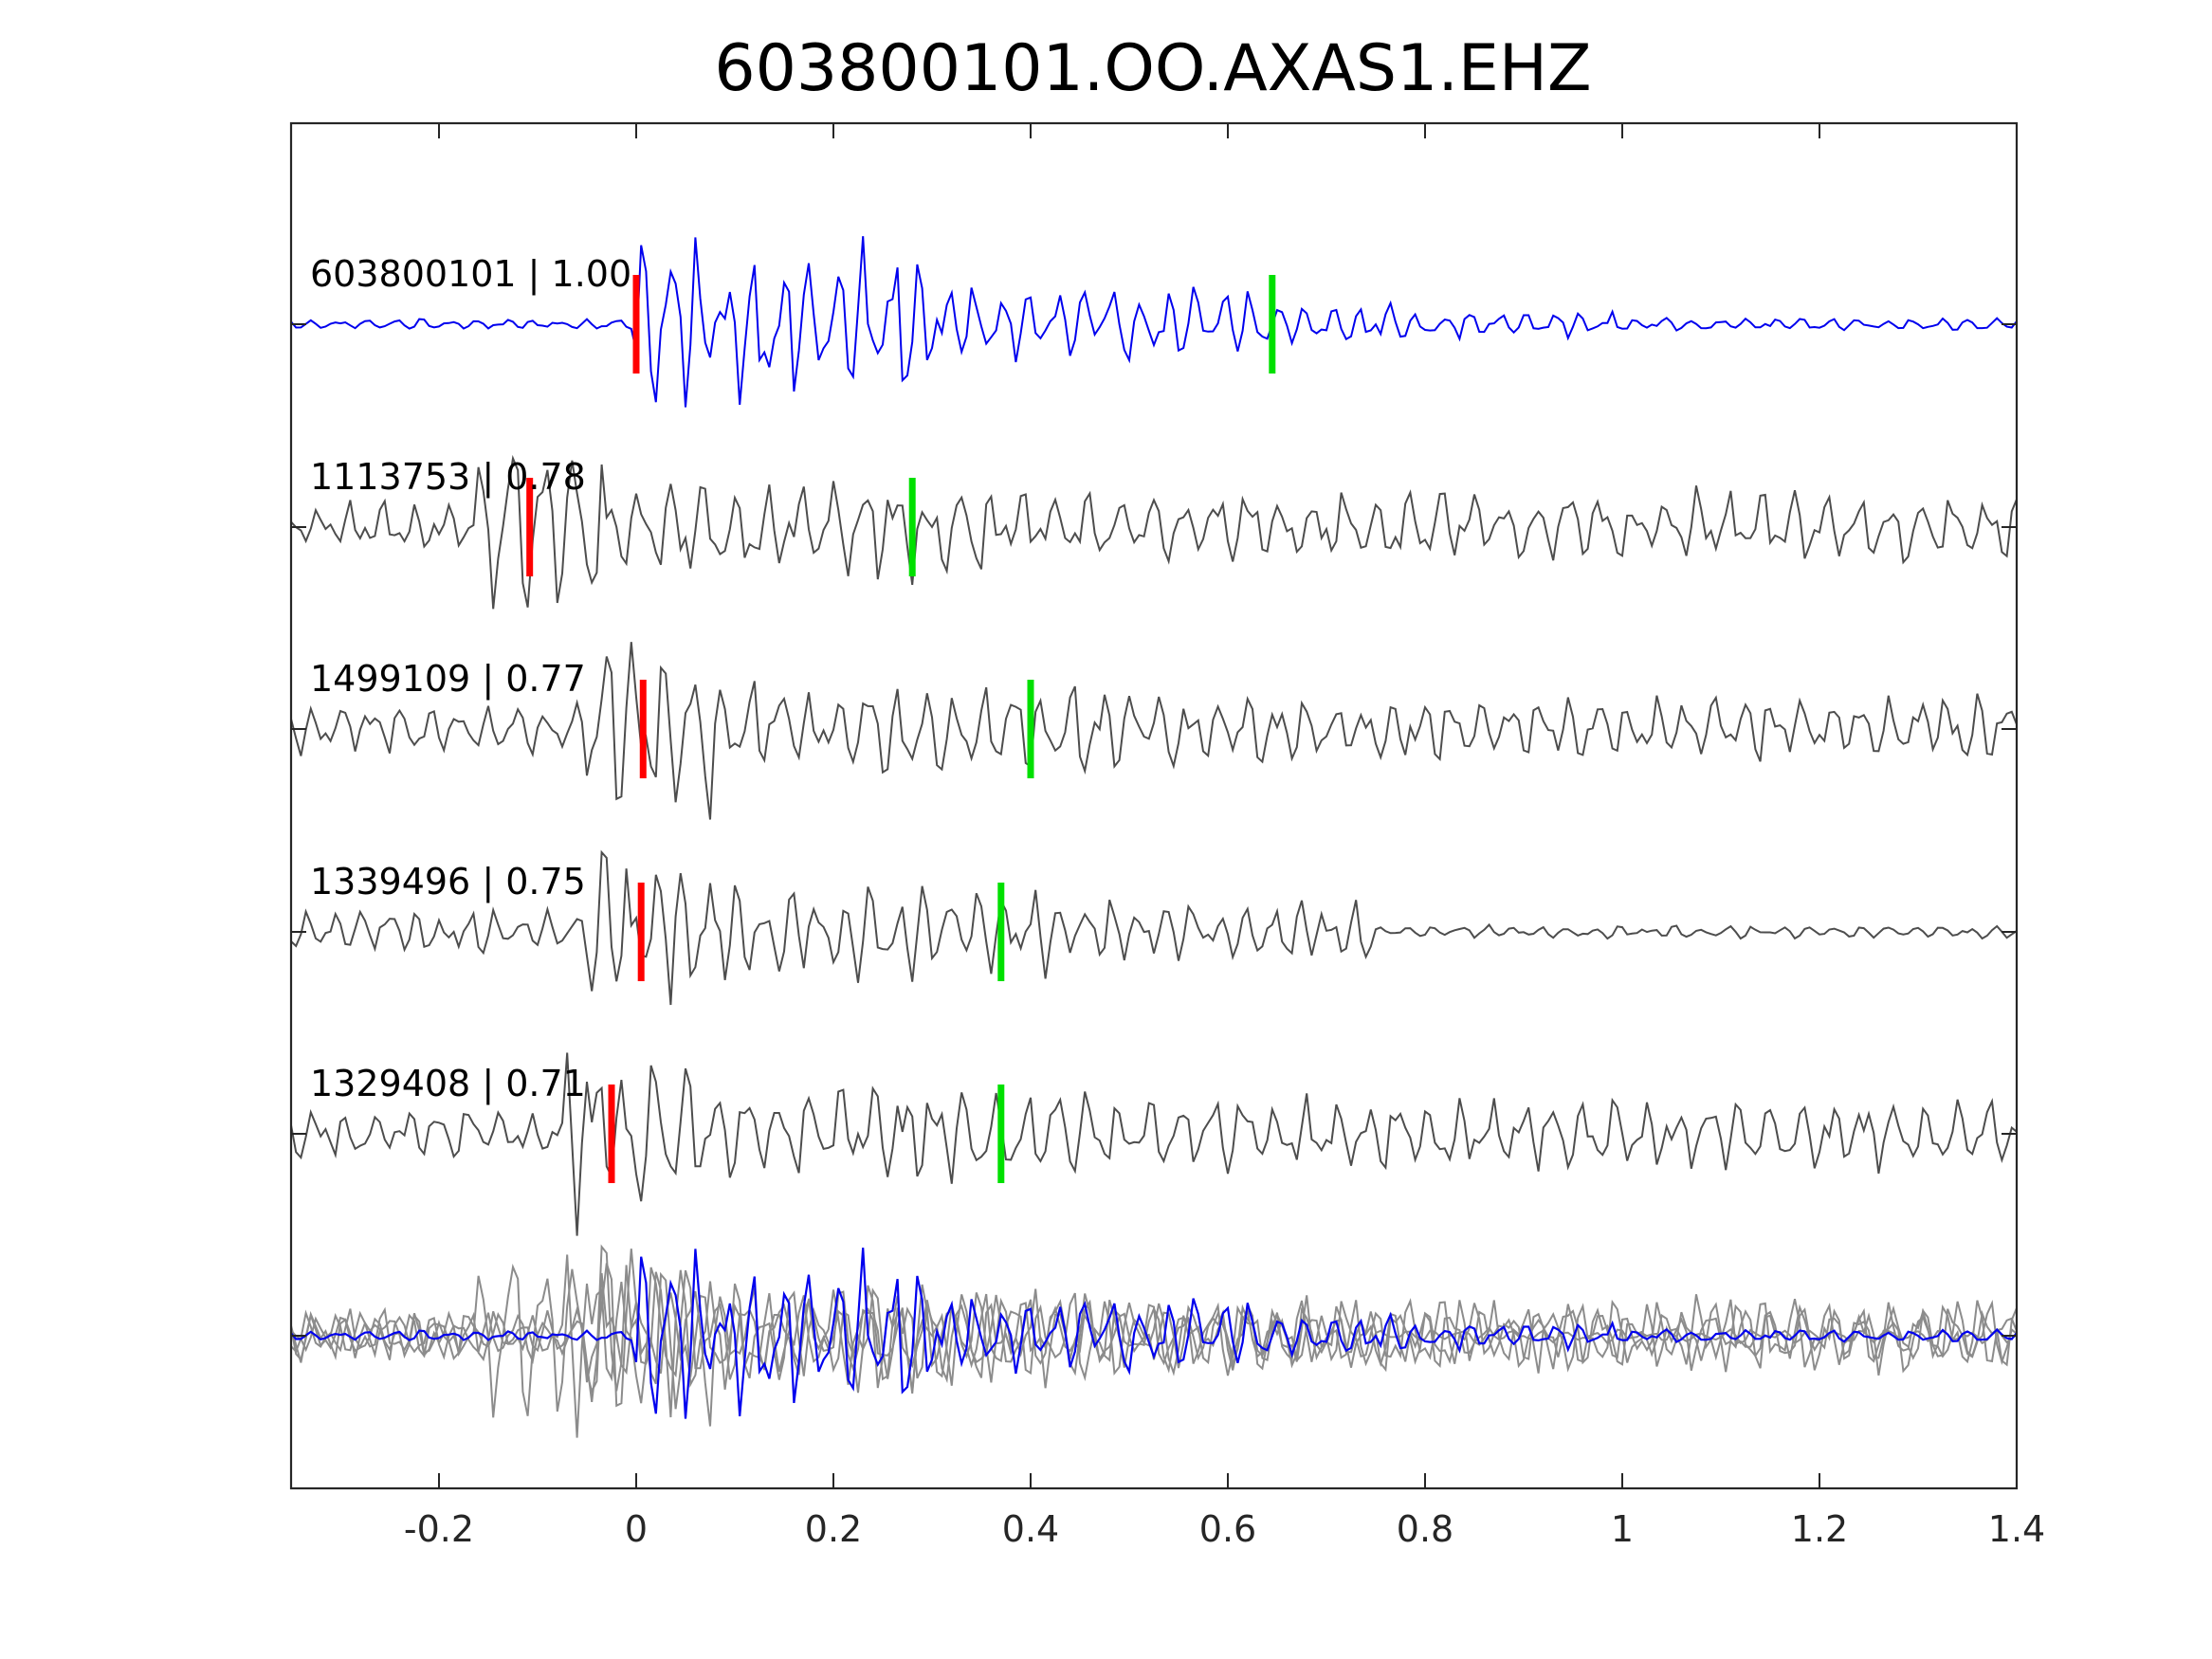 Image resolution: width=2212 pixels, height=1659 pixels. What do you see at coordinates (1030, 1529) in the screenshot?
I see `x-tick-label: 0.4` at bounding box center [1030, 1529].